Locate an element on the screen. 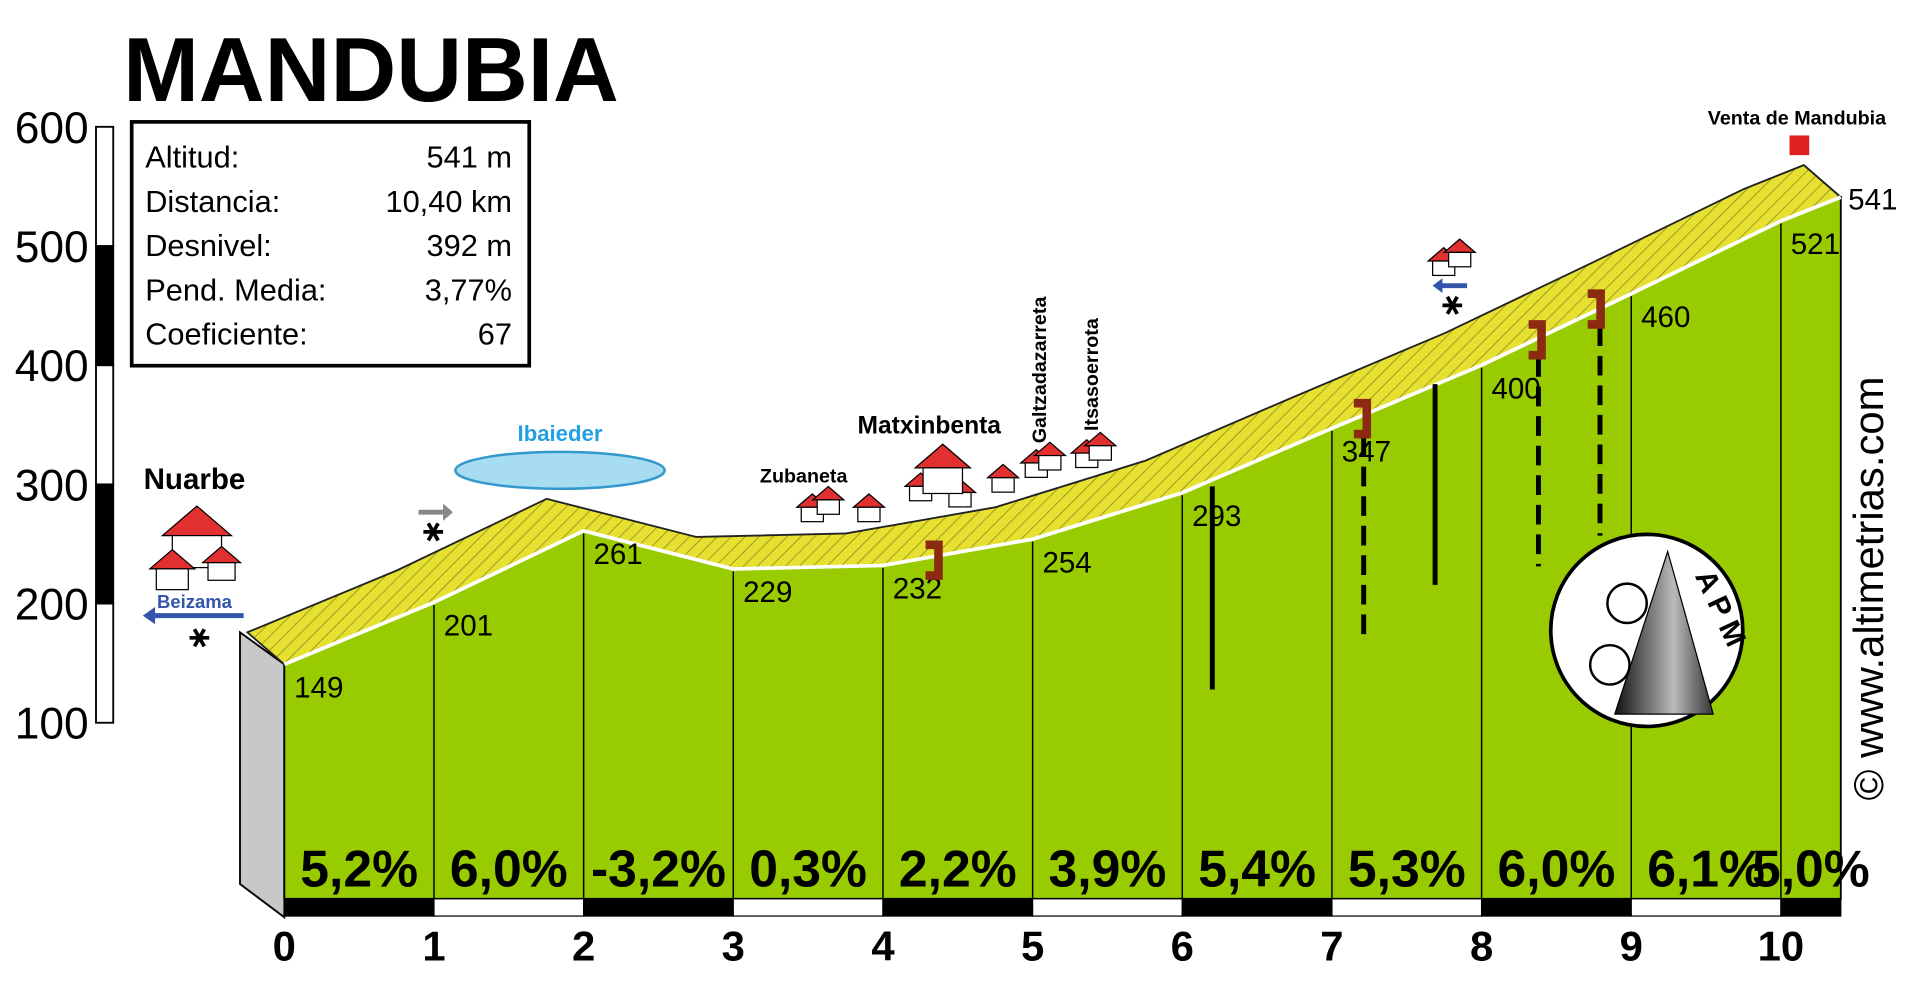 Image resolution: width=1920 pixels, height=985 pixels. y-tick-label: 200 is located at coordinates (52, 605).